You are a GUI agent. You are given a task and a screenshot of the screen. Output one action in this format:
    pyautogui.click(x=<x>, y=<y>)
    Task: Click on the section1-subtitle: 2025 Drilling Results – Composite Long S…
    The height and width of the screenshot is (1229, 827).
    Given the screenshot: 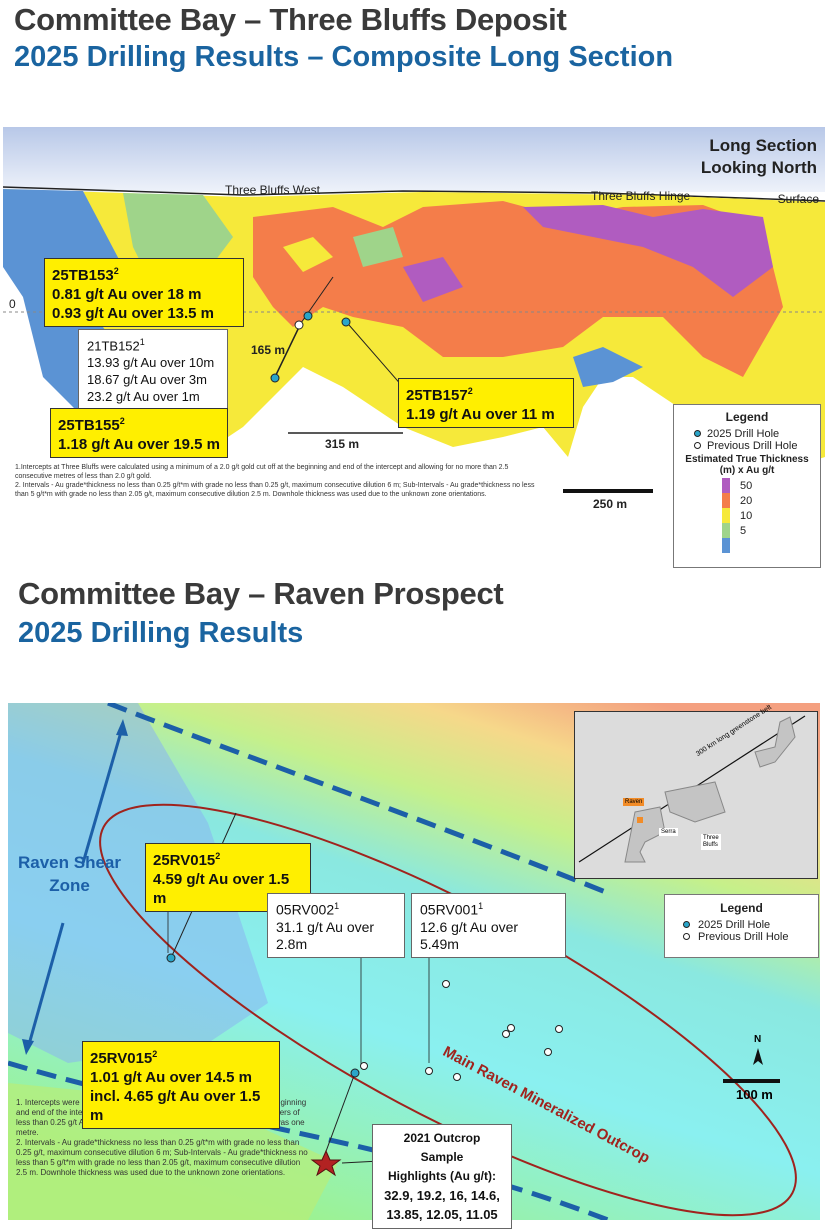 What is the action you would take?
    pyautogui.click(x=344, y=57)
    